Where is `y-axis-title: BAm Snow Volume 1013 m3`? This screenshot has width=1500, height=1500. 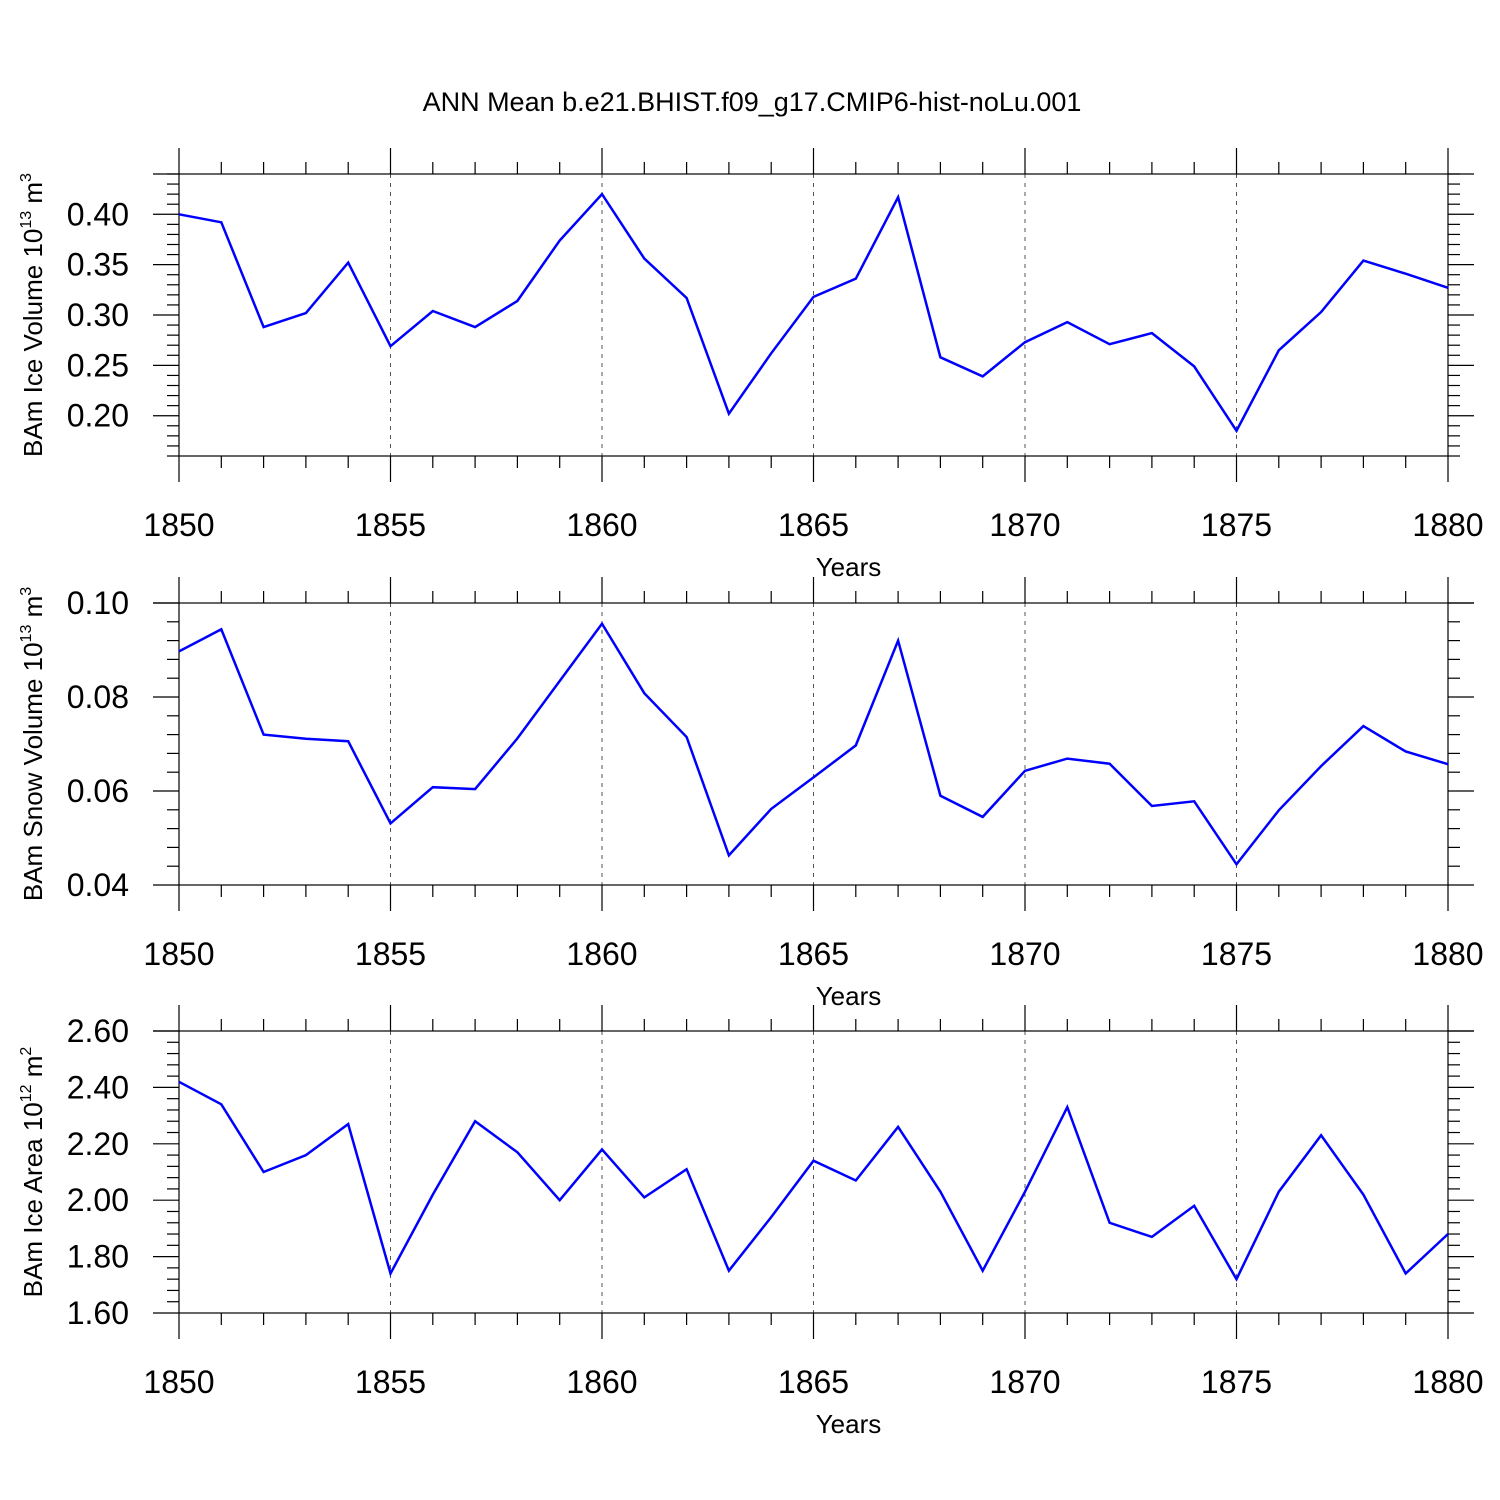 y-axis-title: BAm Snow Volume 1013 m3 is located at coordinates (33, 744).